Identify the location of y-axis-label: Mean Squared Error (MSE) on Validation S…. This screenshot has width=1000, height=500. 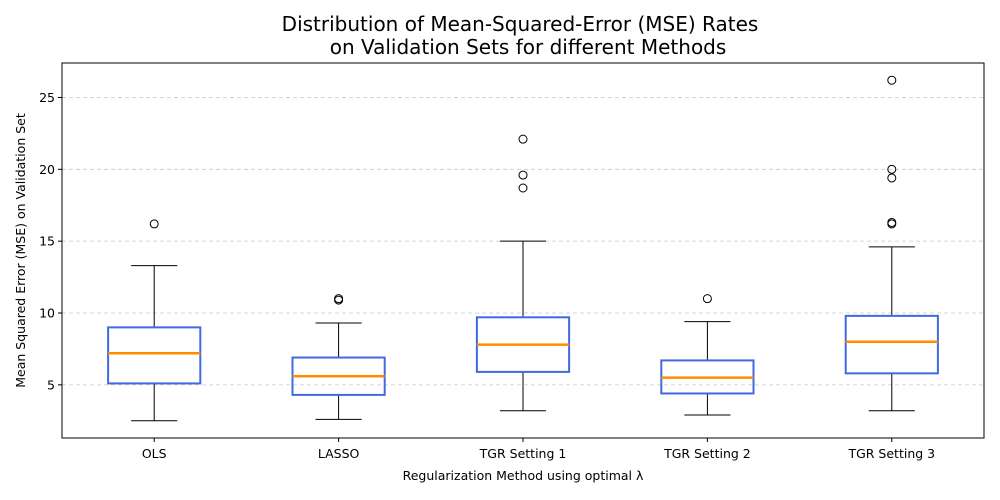
(20, 250).